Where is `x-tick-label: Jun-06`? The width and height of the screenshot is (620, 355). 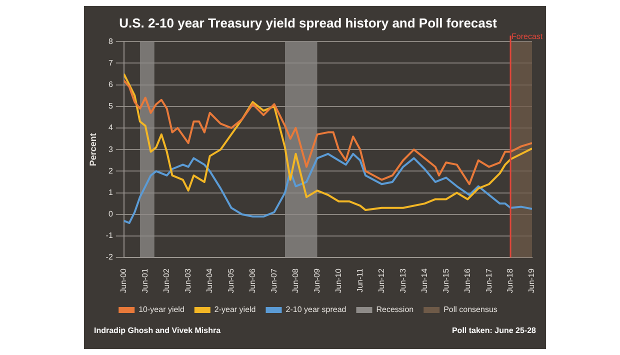
x-tick-label: Jun-06 is located at coordinates (252, 281).